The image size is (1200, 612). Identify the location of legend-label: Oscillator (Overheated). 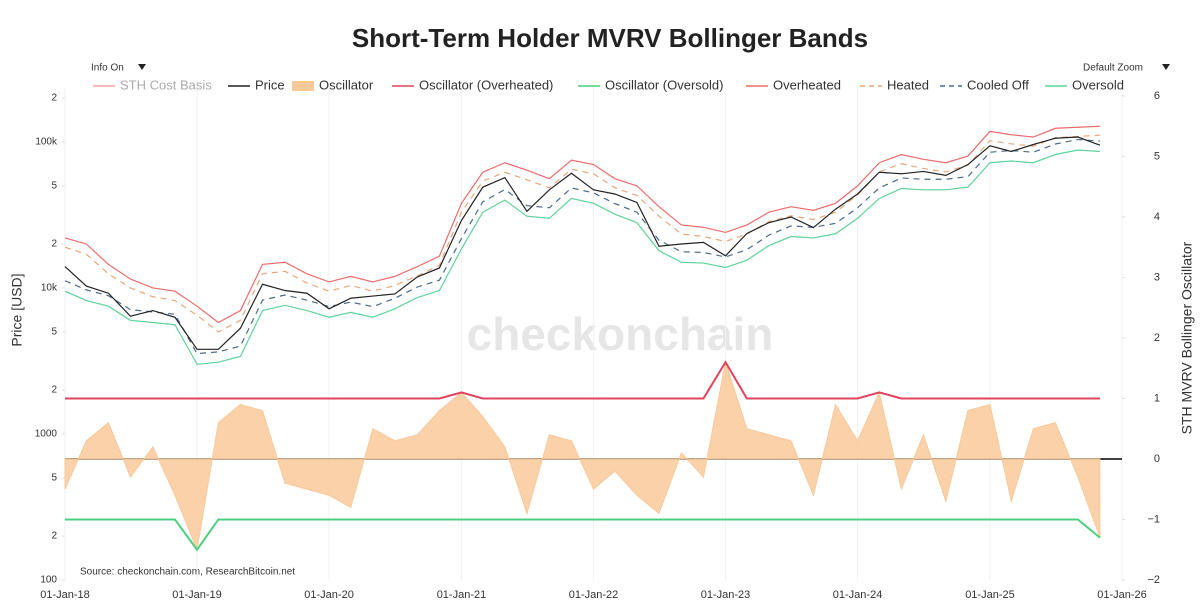
(486, 84).